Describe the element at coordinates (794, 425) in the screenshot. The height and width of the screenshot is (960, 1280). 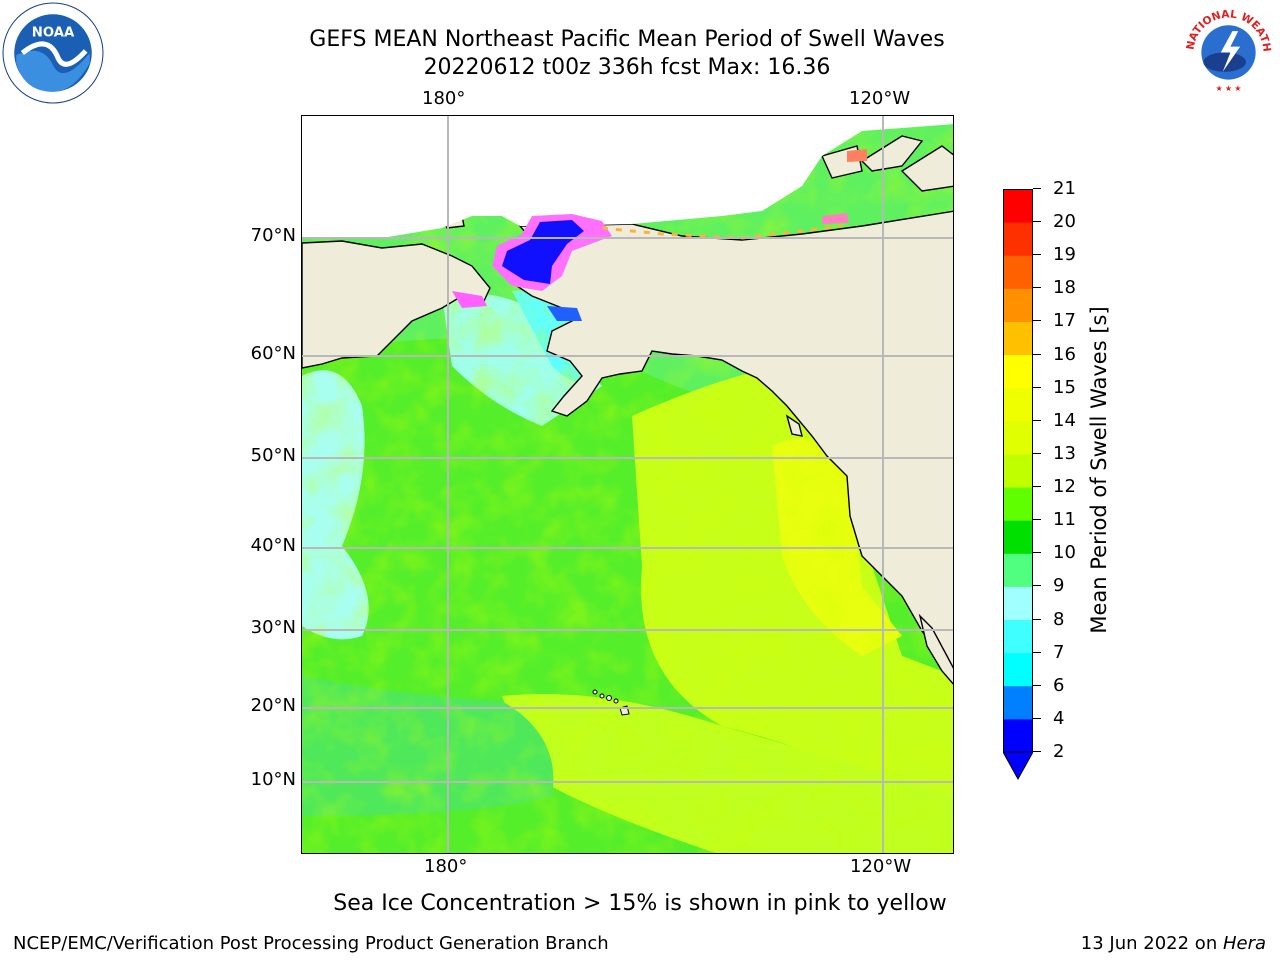
I see `land-vancouver-island` at that location.